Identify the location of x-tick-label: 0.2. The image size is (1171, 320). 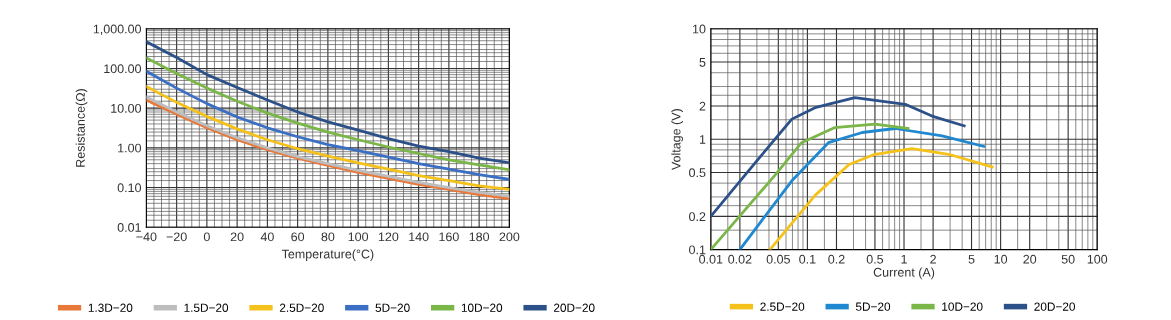
(836, 259).